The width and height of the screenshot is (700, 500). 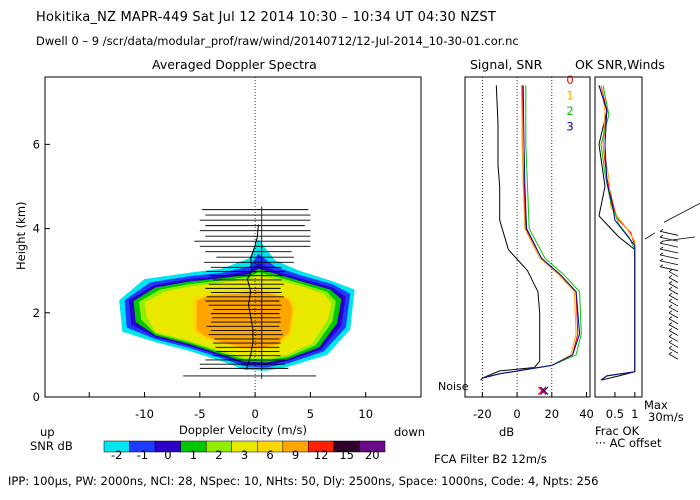 What do you see at coordinates (510, 233) in the screenshot?
I see `signal-series-signal` at bounding box center [510, 233].